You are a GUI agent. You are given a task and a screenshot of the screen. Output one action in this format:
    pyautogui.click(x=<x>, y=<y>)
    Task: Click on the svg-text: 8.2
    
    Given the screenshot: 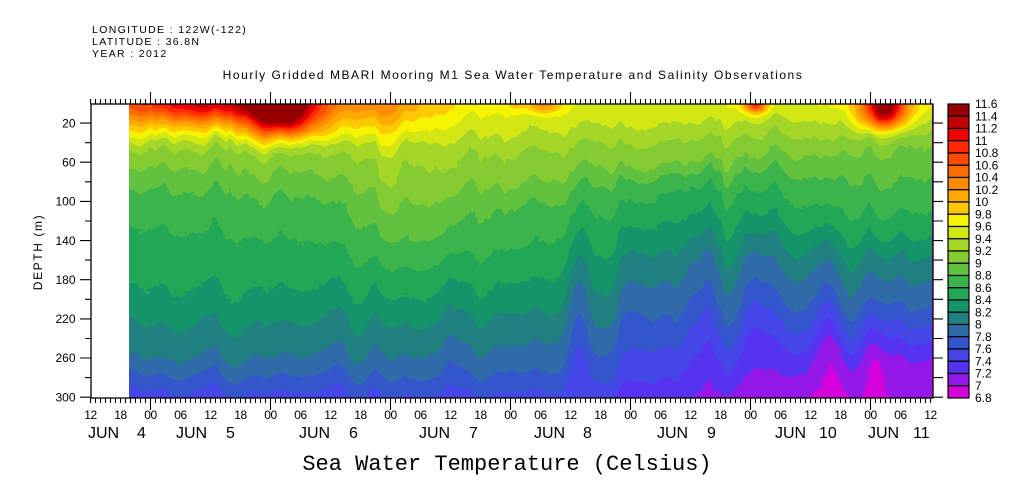 What is the action you would take?
    pyautogui.click(x=983, y=312)
    